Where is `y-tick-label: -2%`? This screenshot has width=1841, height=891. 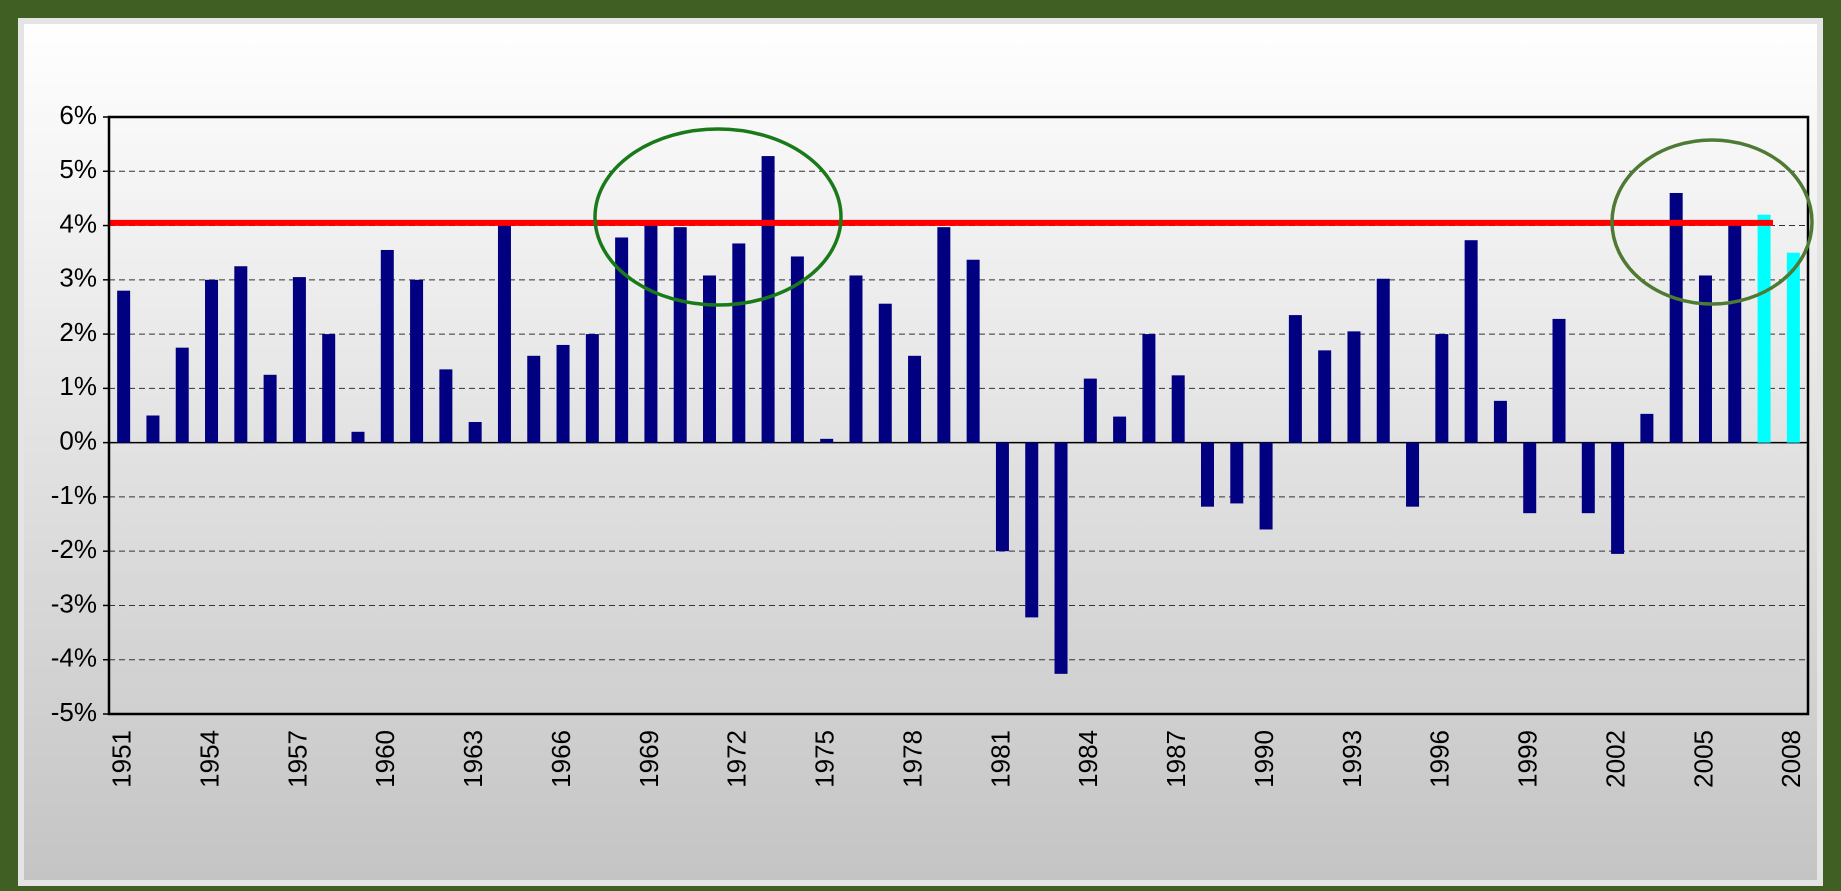
y-tick-label: -2% is located at coordinates (74, 549).